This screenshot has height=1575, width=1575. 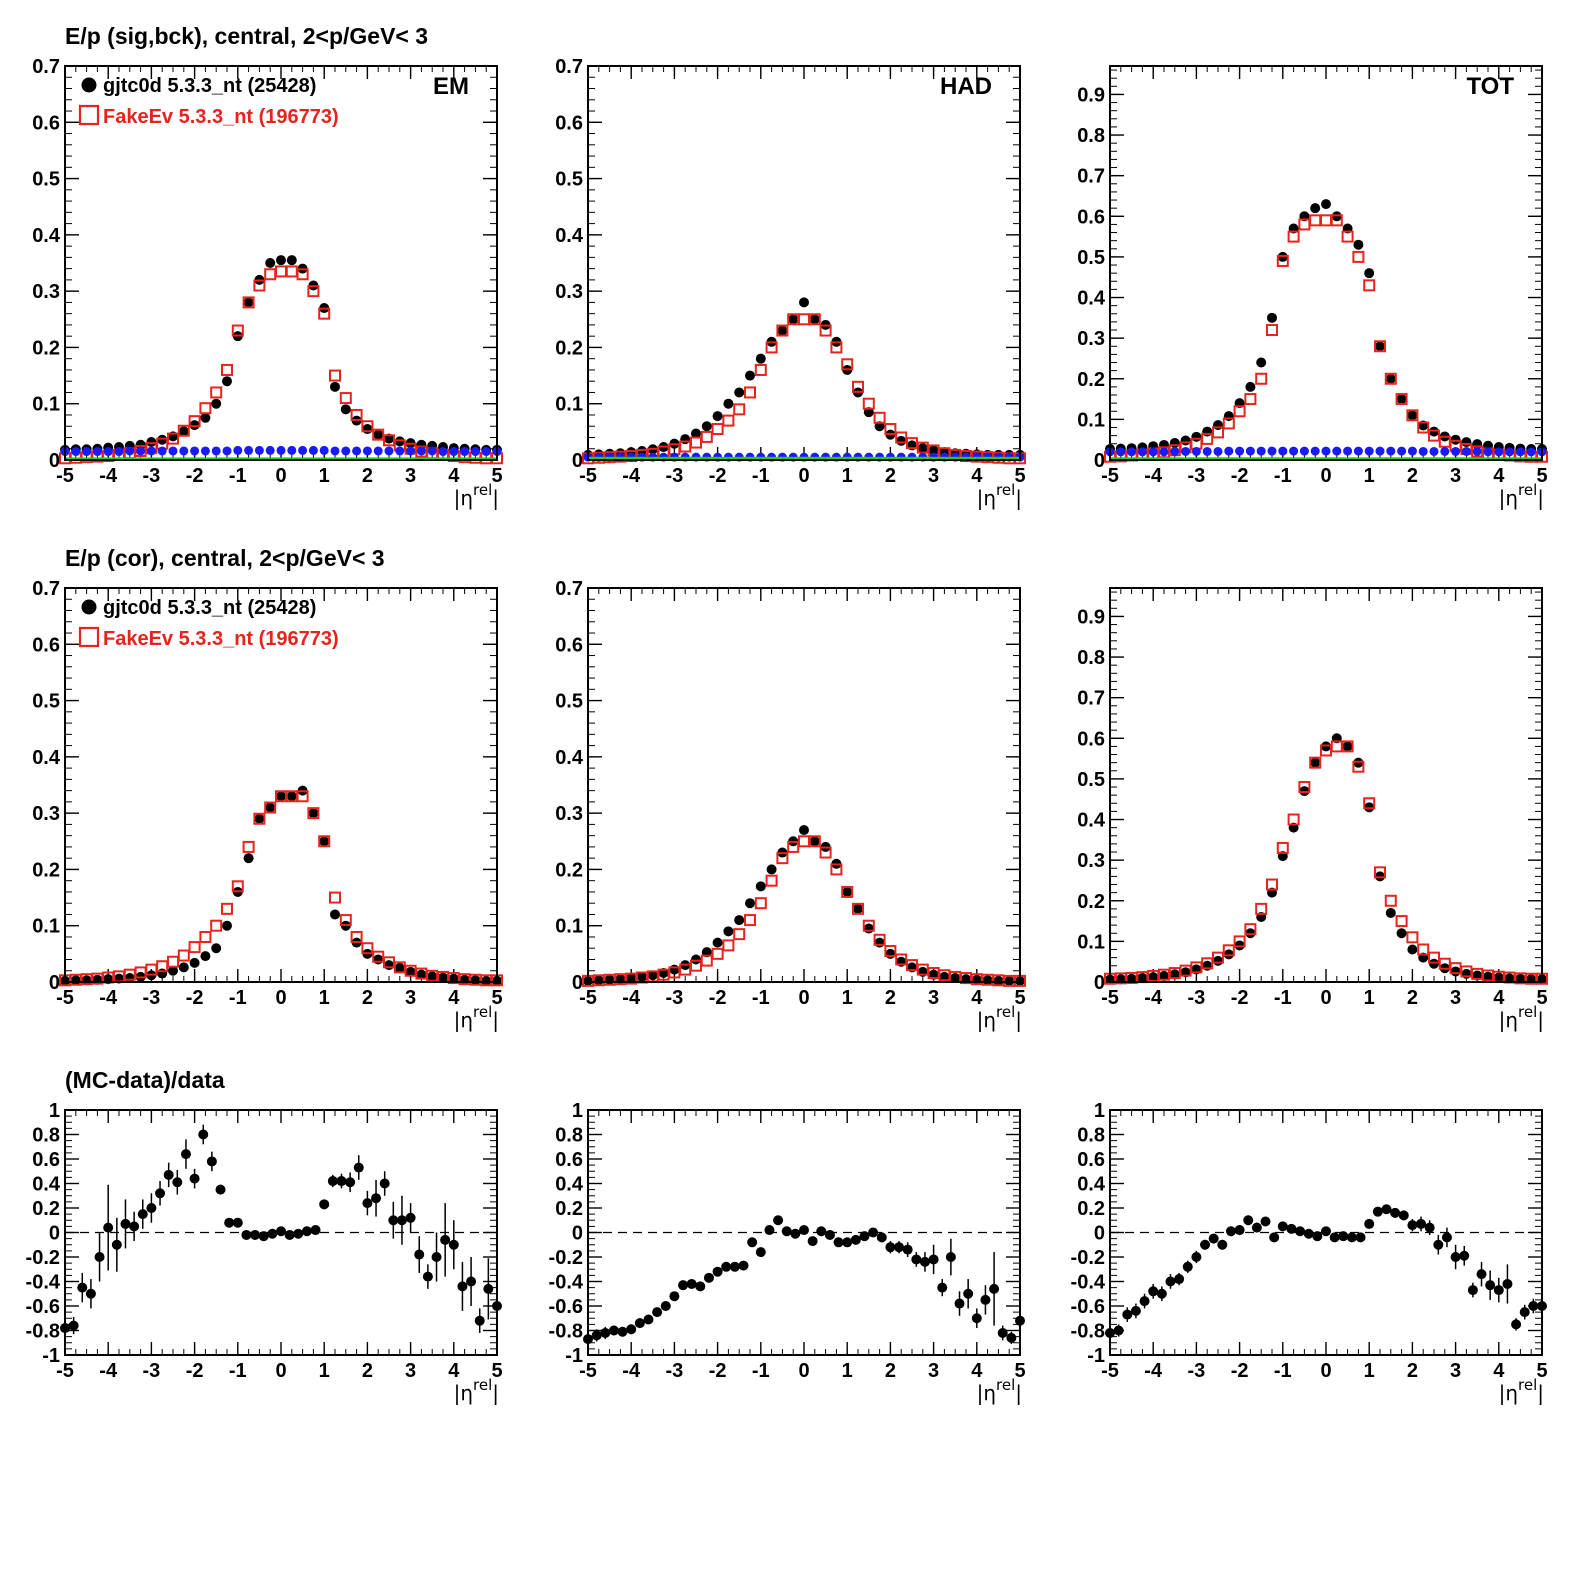 What do you see at coordinates (1153, 998) in the screenshot?
I see `x-tick-label: -4` at bounding box center [1153, 998].